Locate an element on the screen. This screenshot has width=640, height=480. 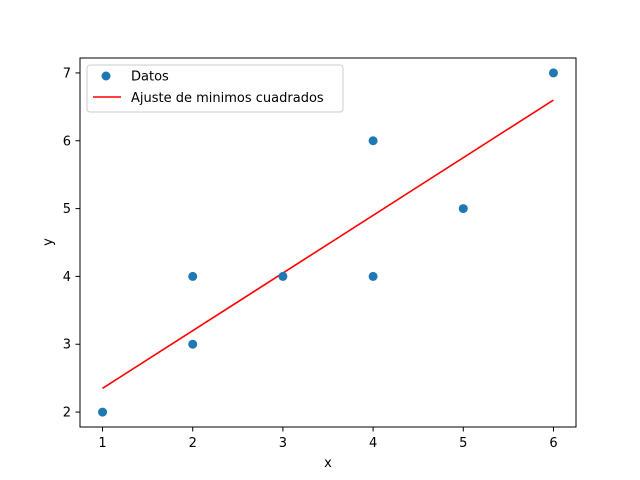
y-tick-label: 2 is located at coordinates (67, 413).